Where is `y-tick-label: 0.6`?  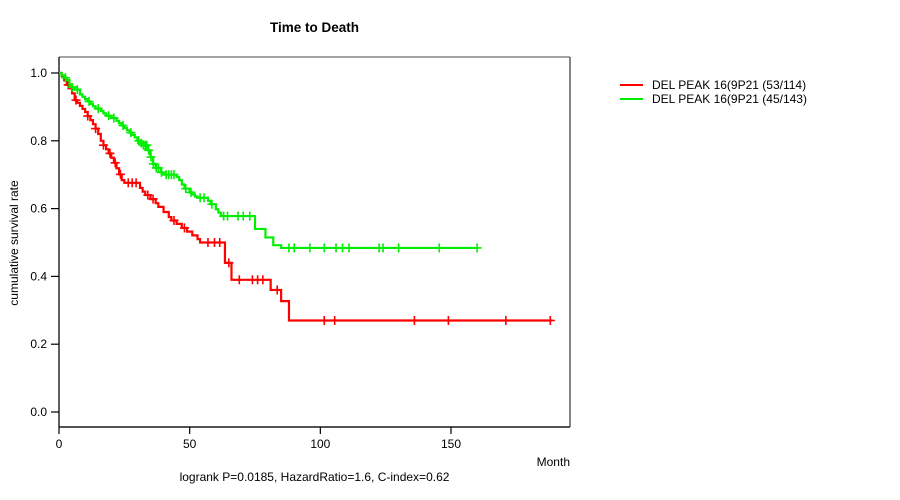
y-tick-label: 0.6 is located at coordinates (38, 209).